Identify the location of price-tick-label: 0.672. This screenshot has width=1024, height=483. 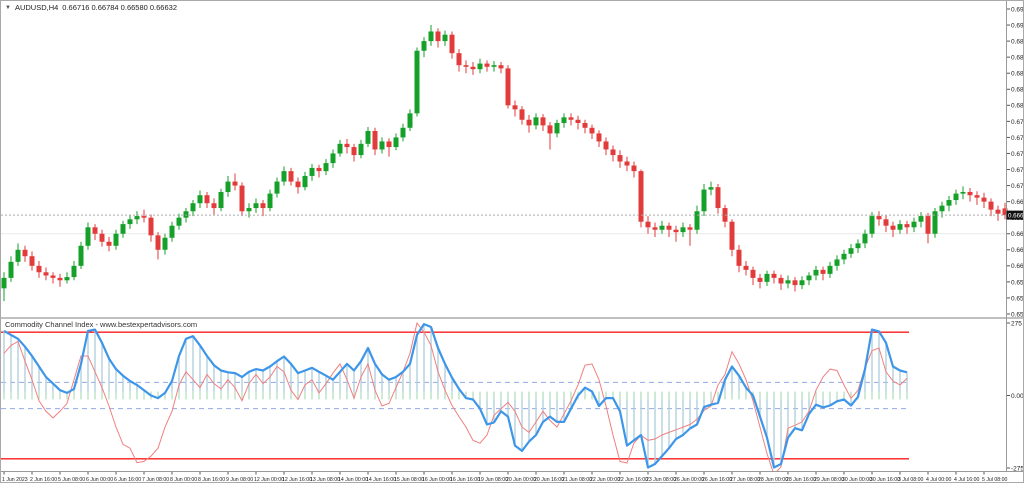
(1017, 170).